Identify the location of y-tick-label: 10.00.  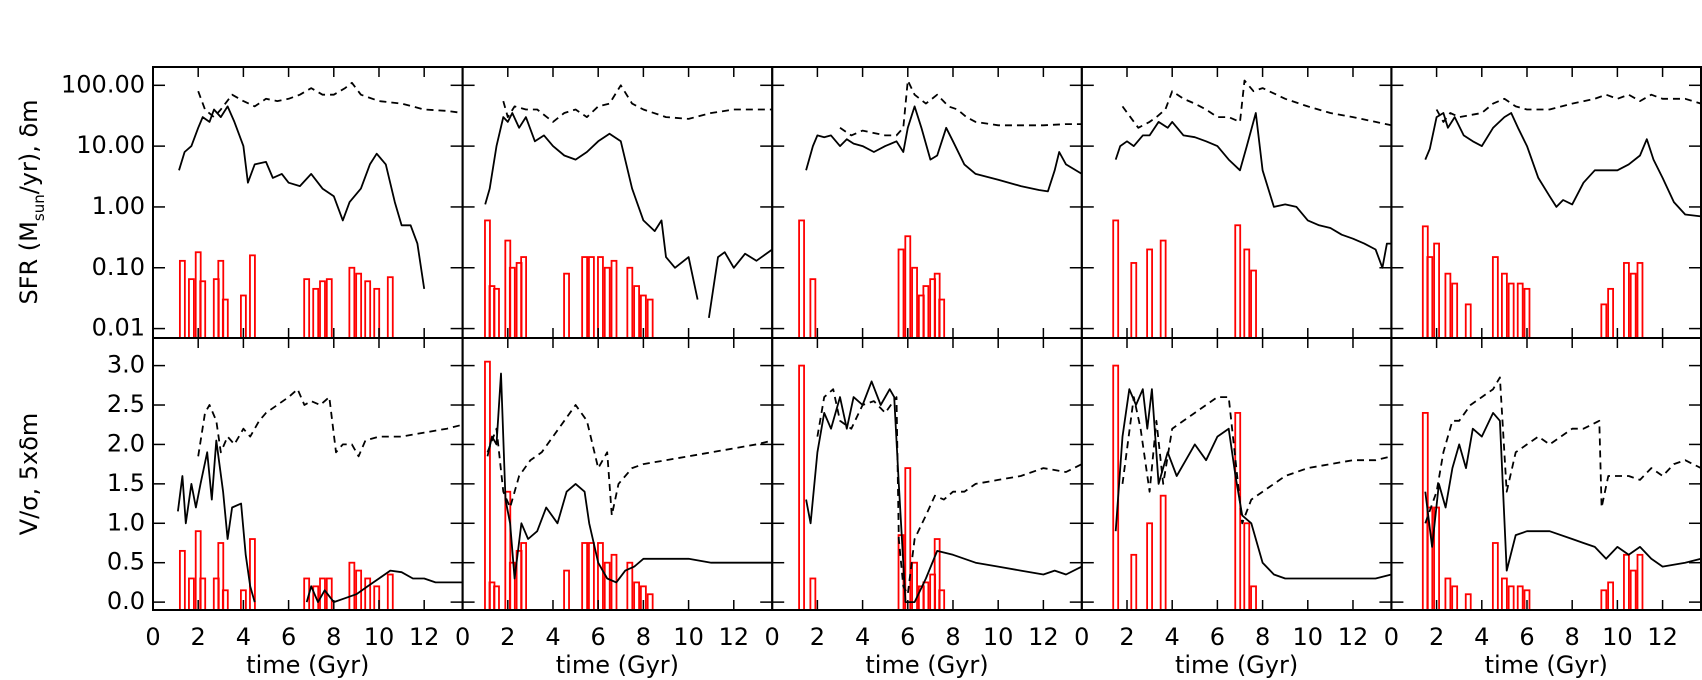
(110, 145).